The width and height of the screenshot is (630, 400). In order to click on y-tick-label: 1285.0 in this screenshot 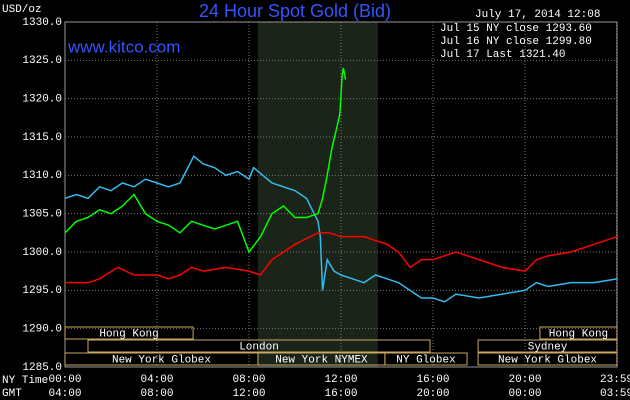, I will do `click(42, 368)`.